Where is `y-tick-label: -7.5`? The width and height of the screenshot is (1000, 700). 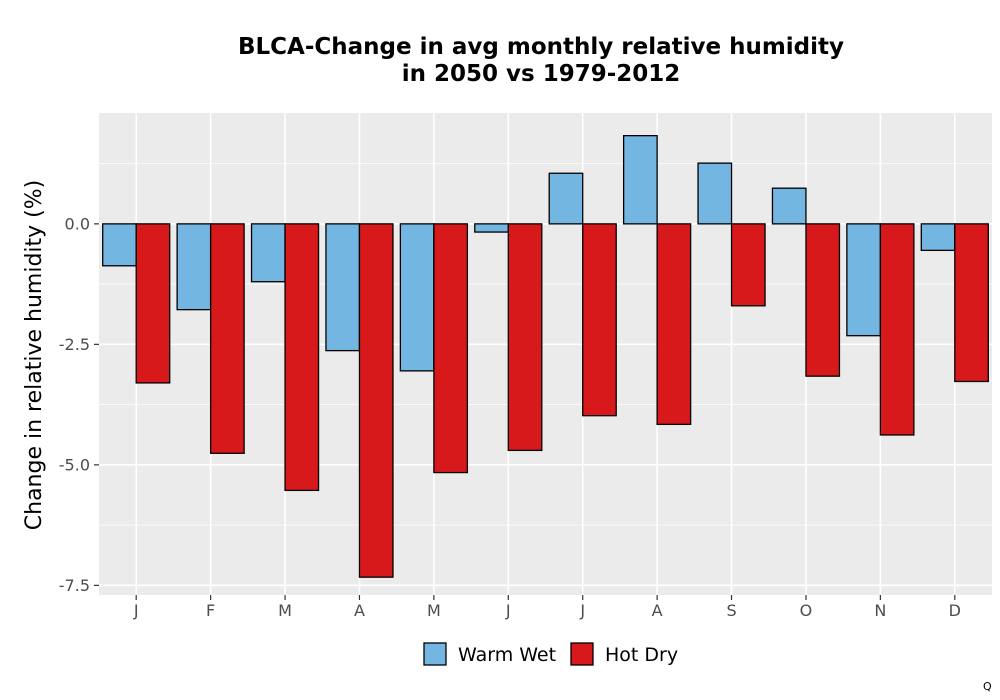
y-tick-label: -7.5 is located at coordinates (74, 585).